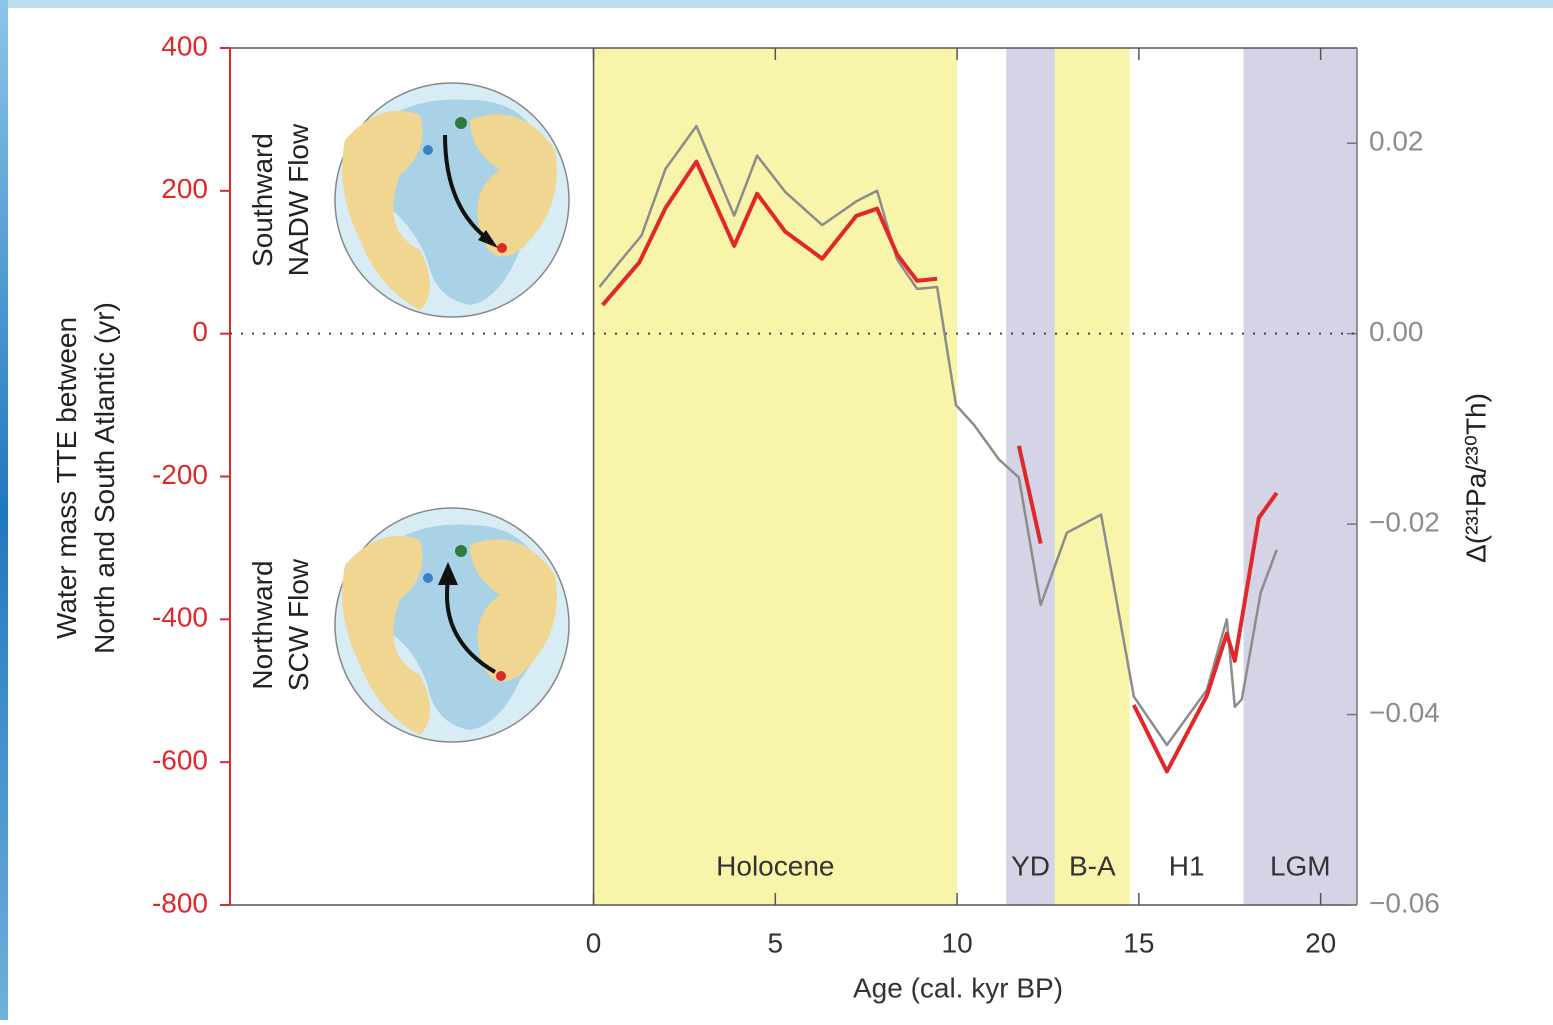 The width and height of the screenshot is (1553, 1025). I want to click on y2-tick-label: −0.02, so click(1404, 522).